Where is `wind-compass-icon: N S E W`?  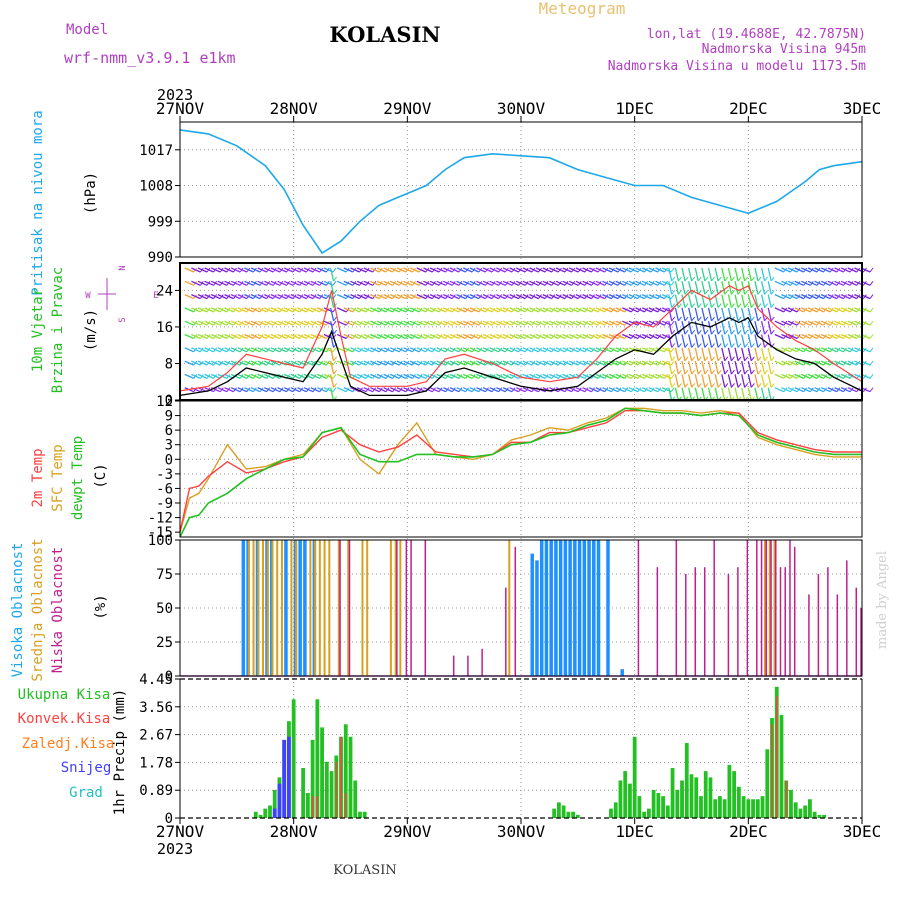
wind-compass-icon: N S E W is located at coordinates (121, 293).